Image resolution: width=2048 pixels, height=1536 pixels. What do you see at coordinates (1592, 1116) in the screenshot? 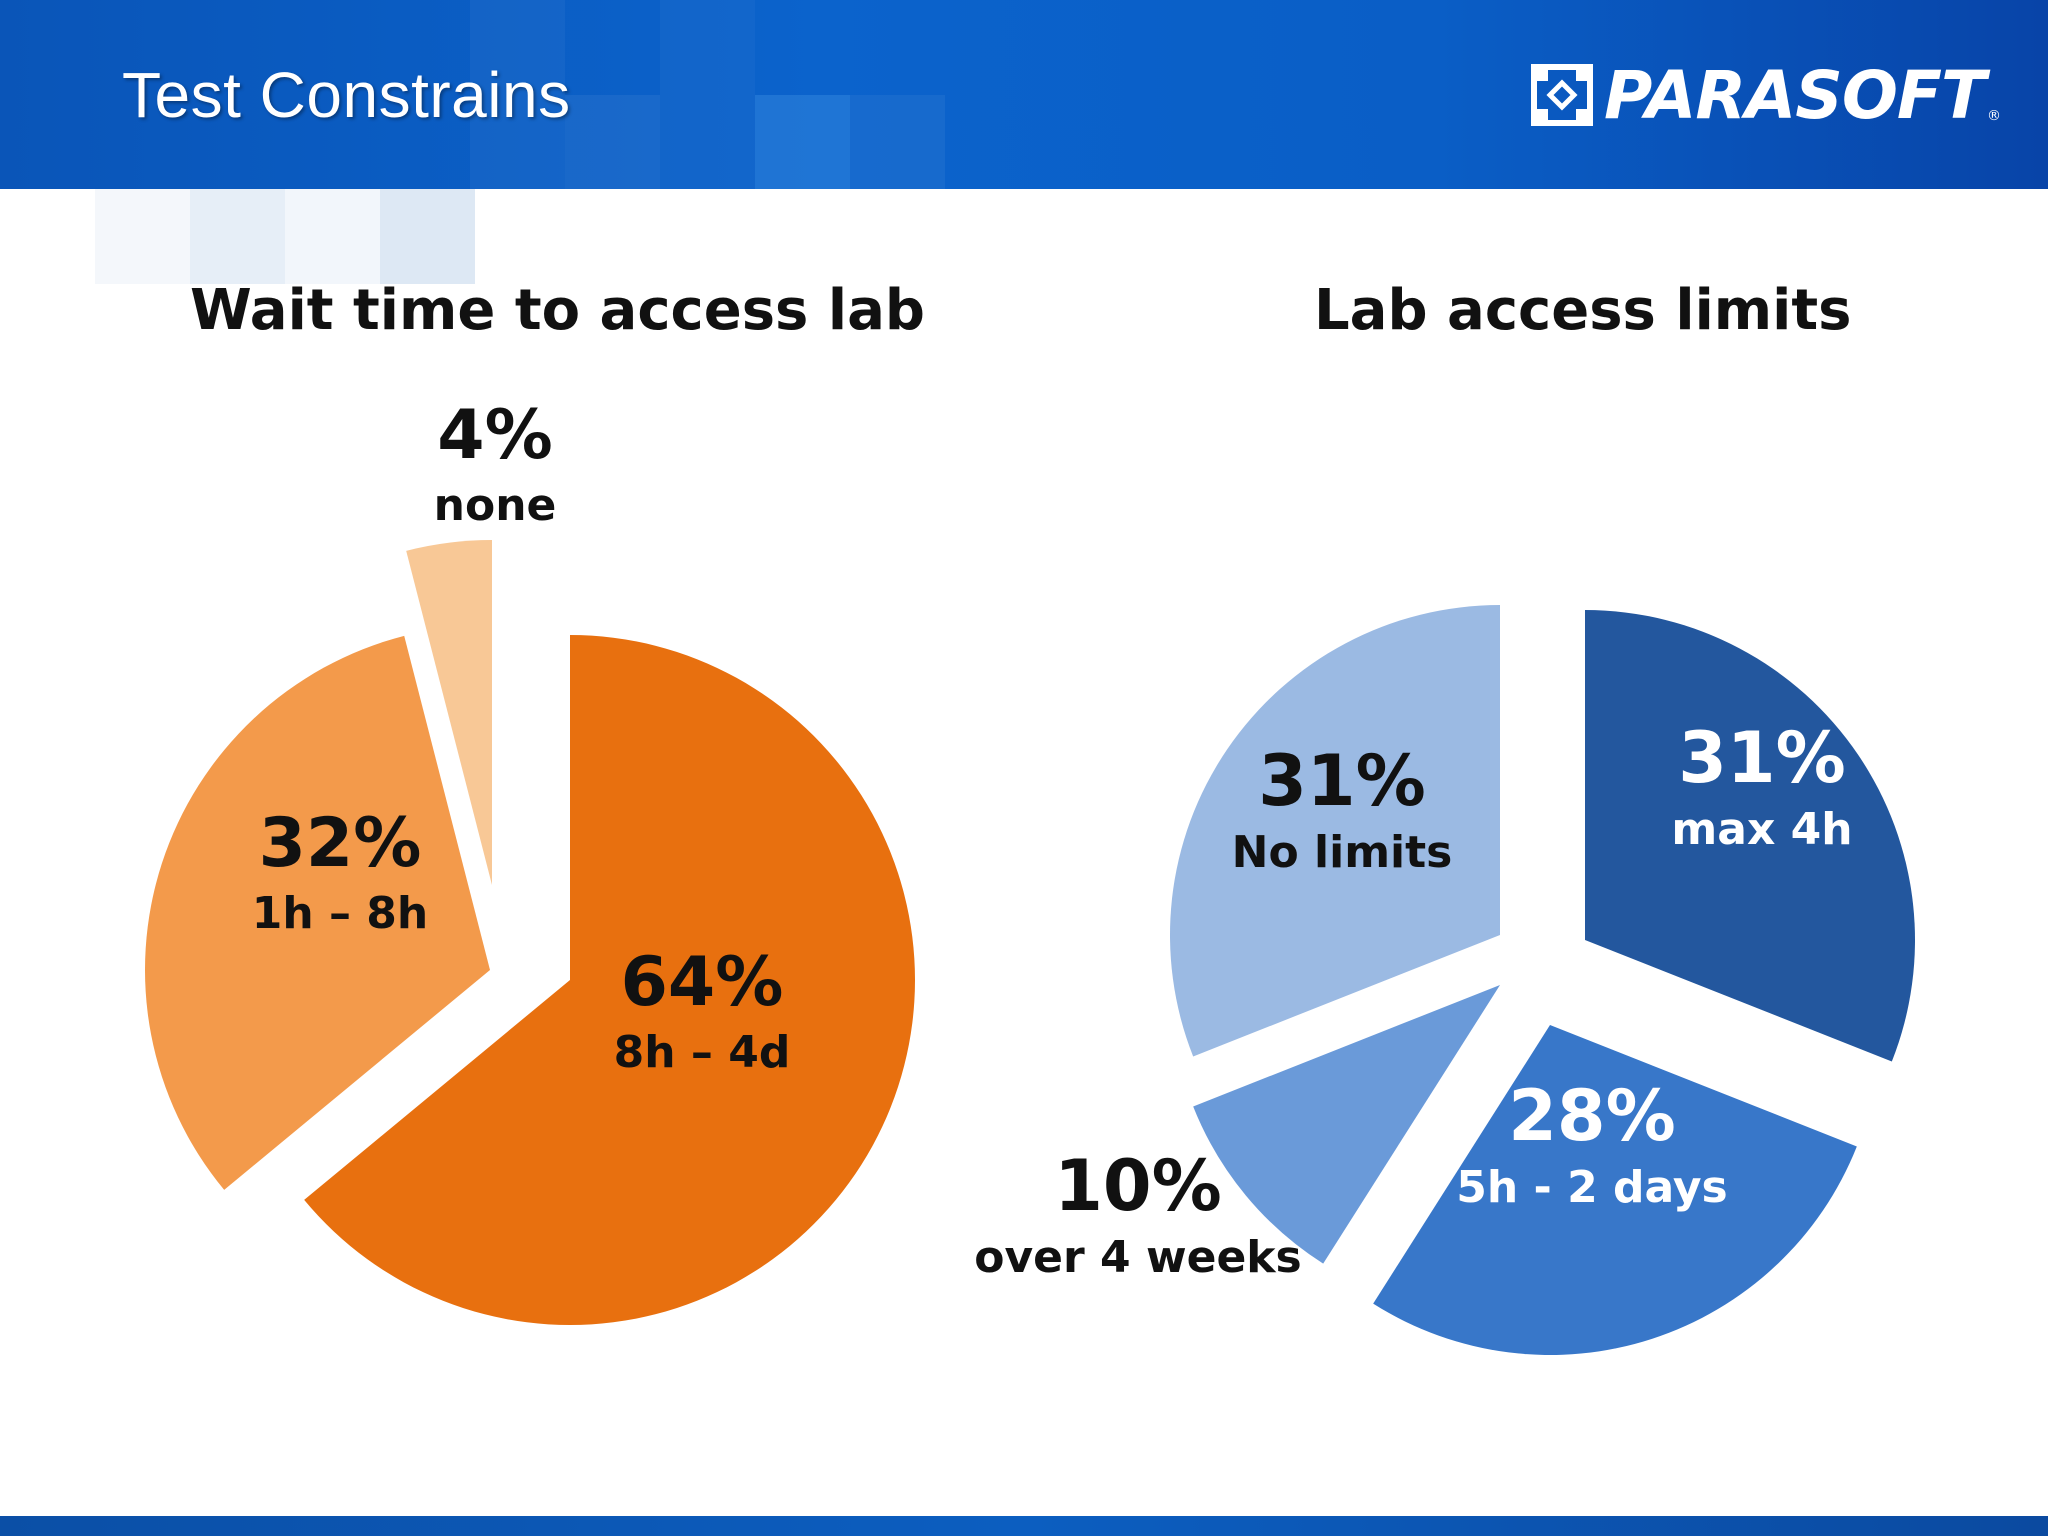
I see `slice-percent-label: 28%` at bounding box center [1592, 1116].